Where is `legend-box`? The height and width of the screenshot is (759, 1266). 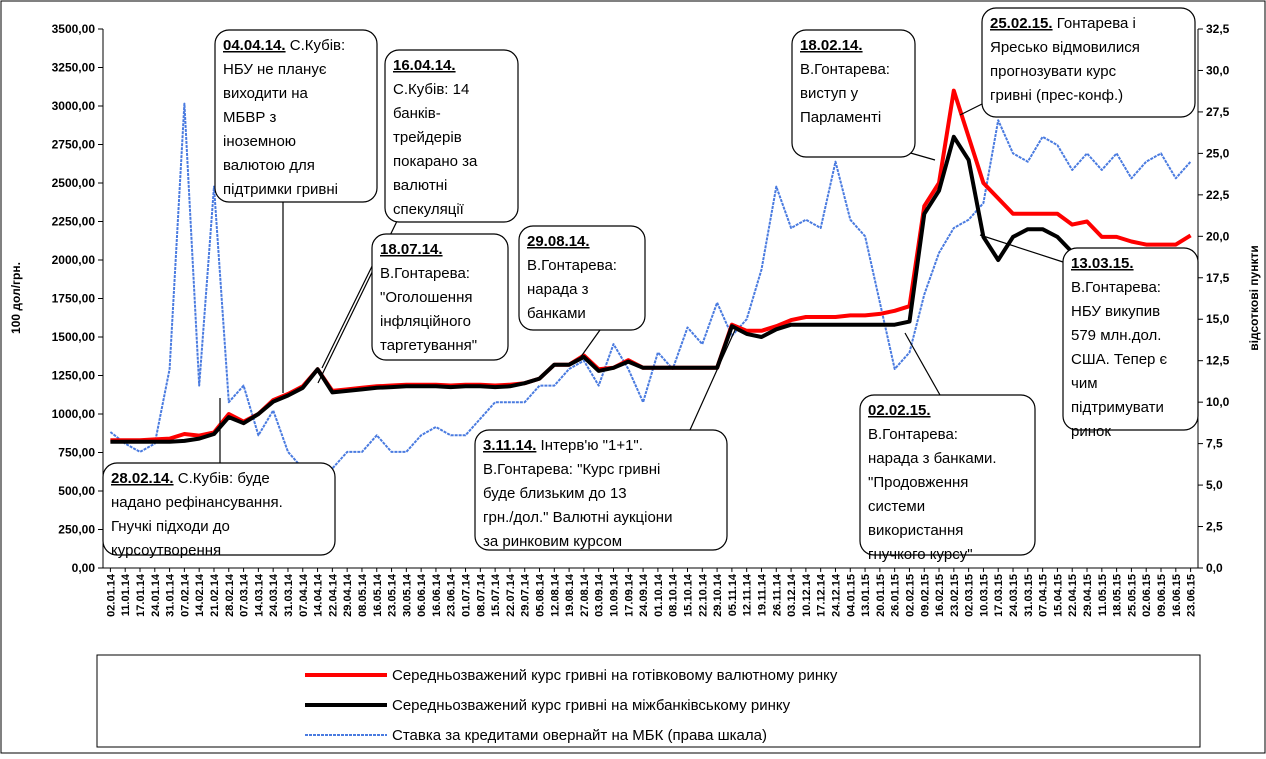
legend-box is located at coordinates (648, 701).